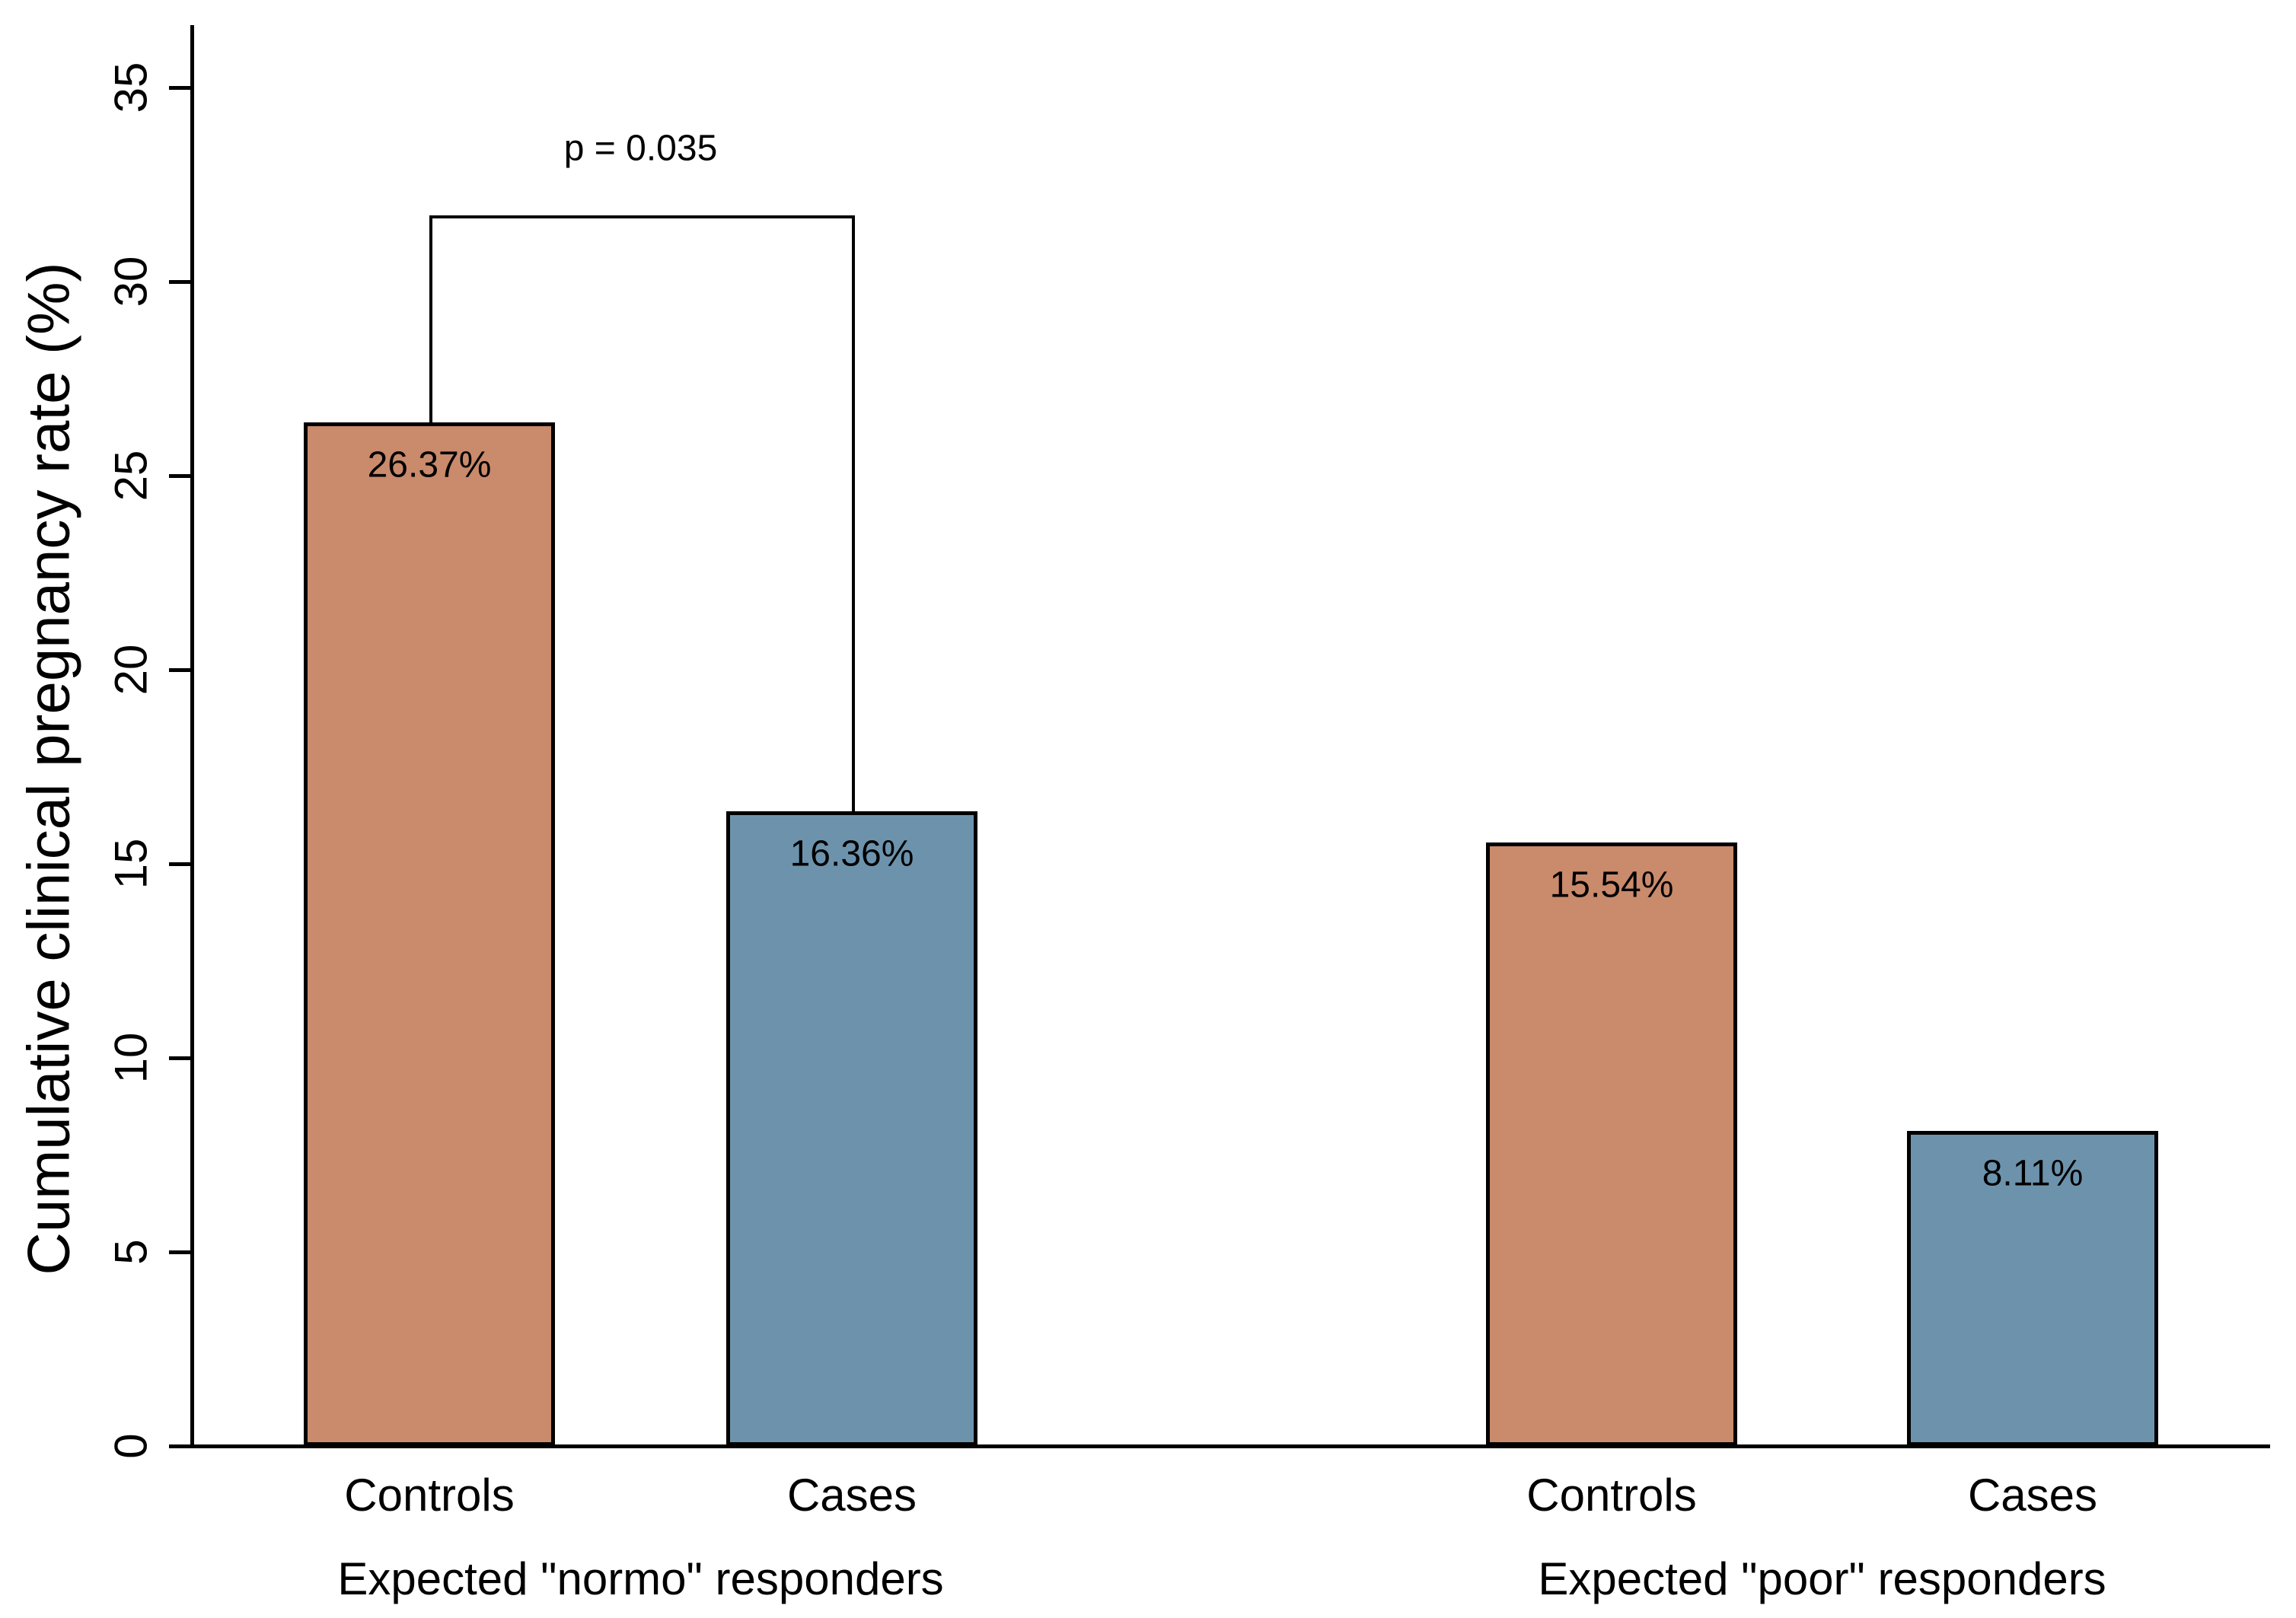 The width and height of the screenshot is (2296, 1618). What do you see at coordinates (642, 216) in the screenshot?
I see `significance-bracket-horizontal` at bounding box center [642, 216].